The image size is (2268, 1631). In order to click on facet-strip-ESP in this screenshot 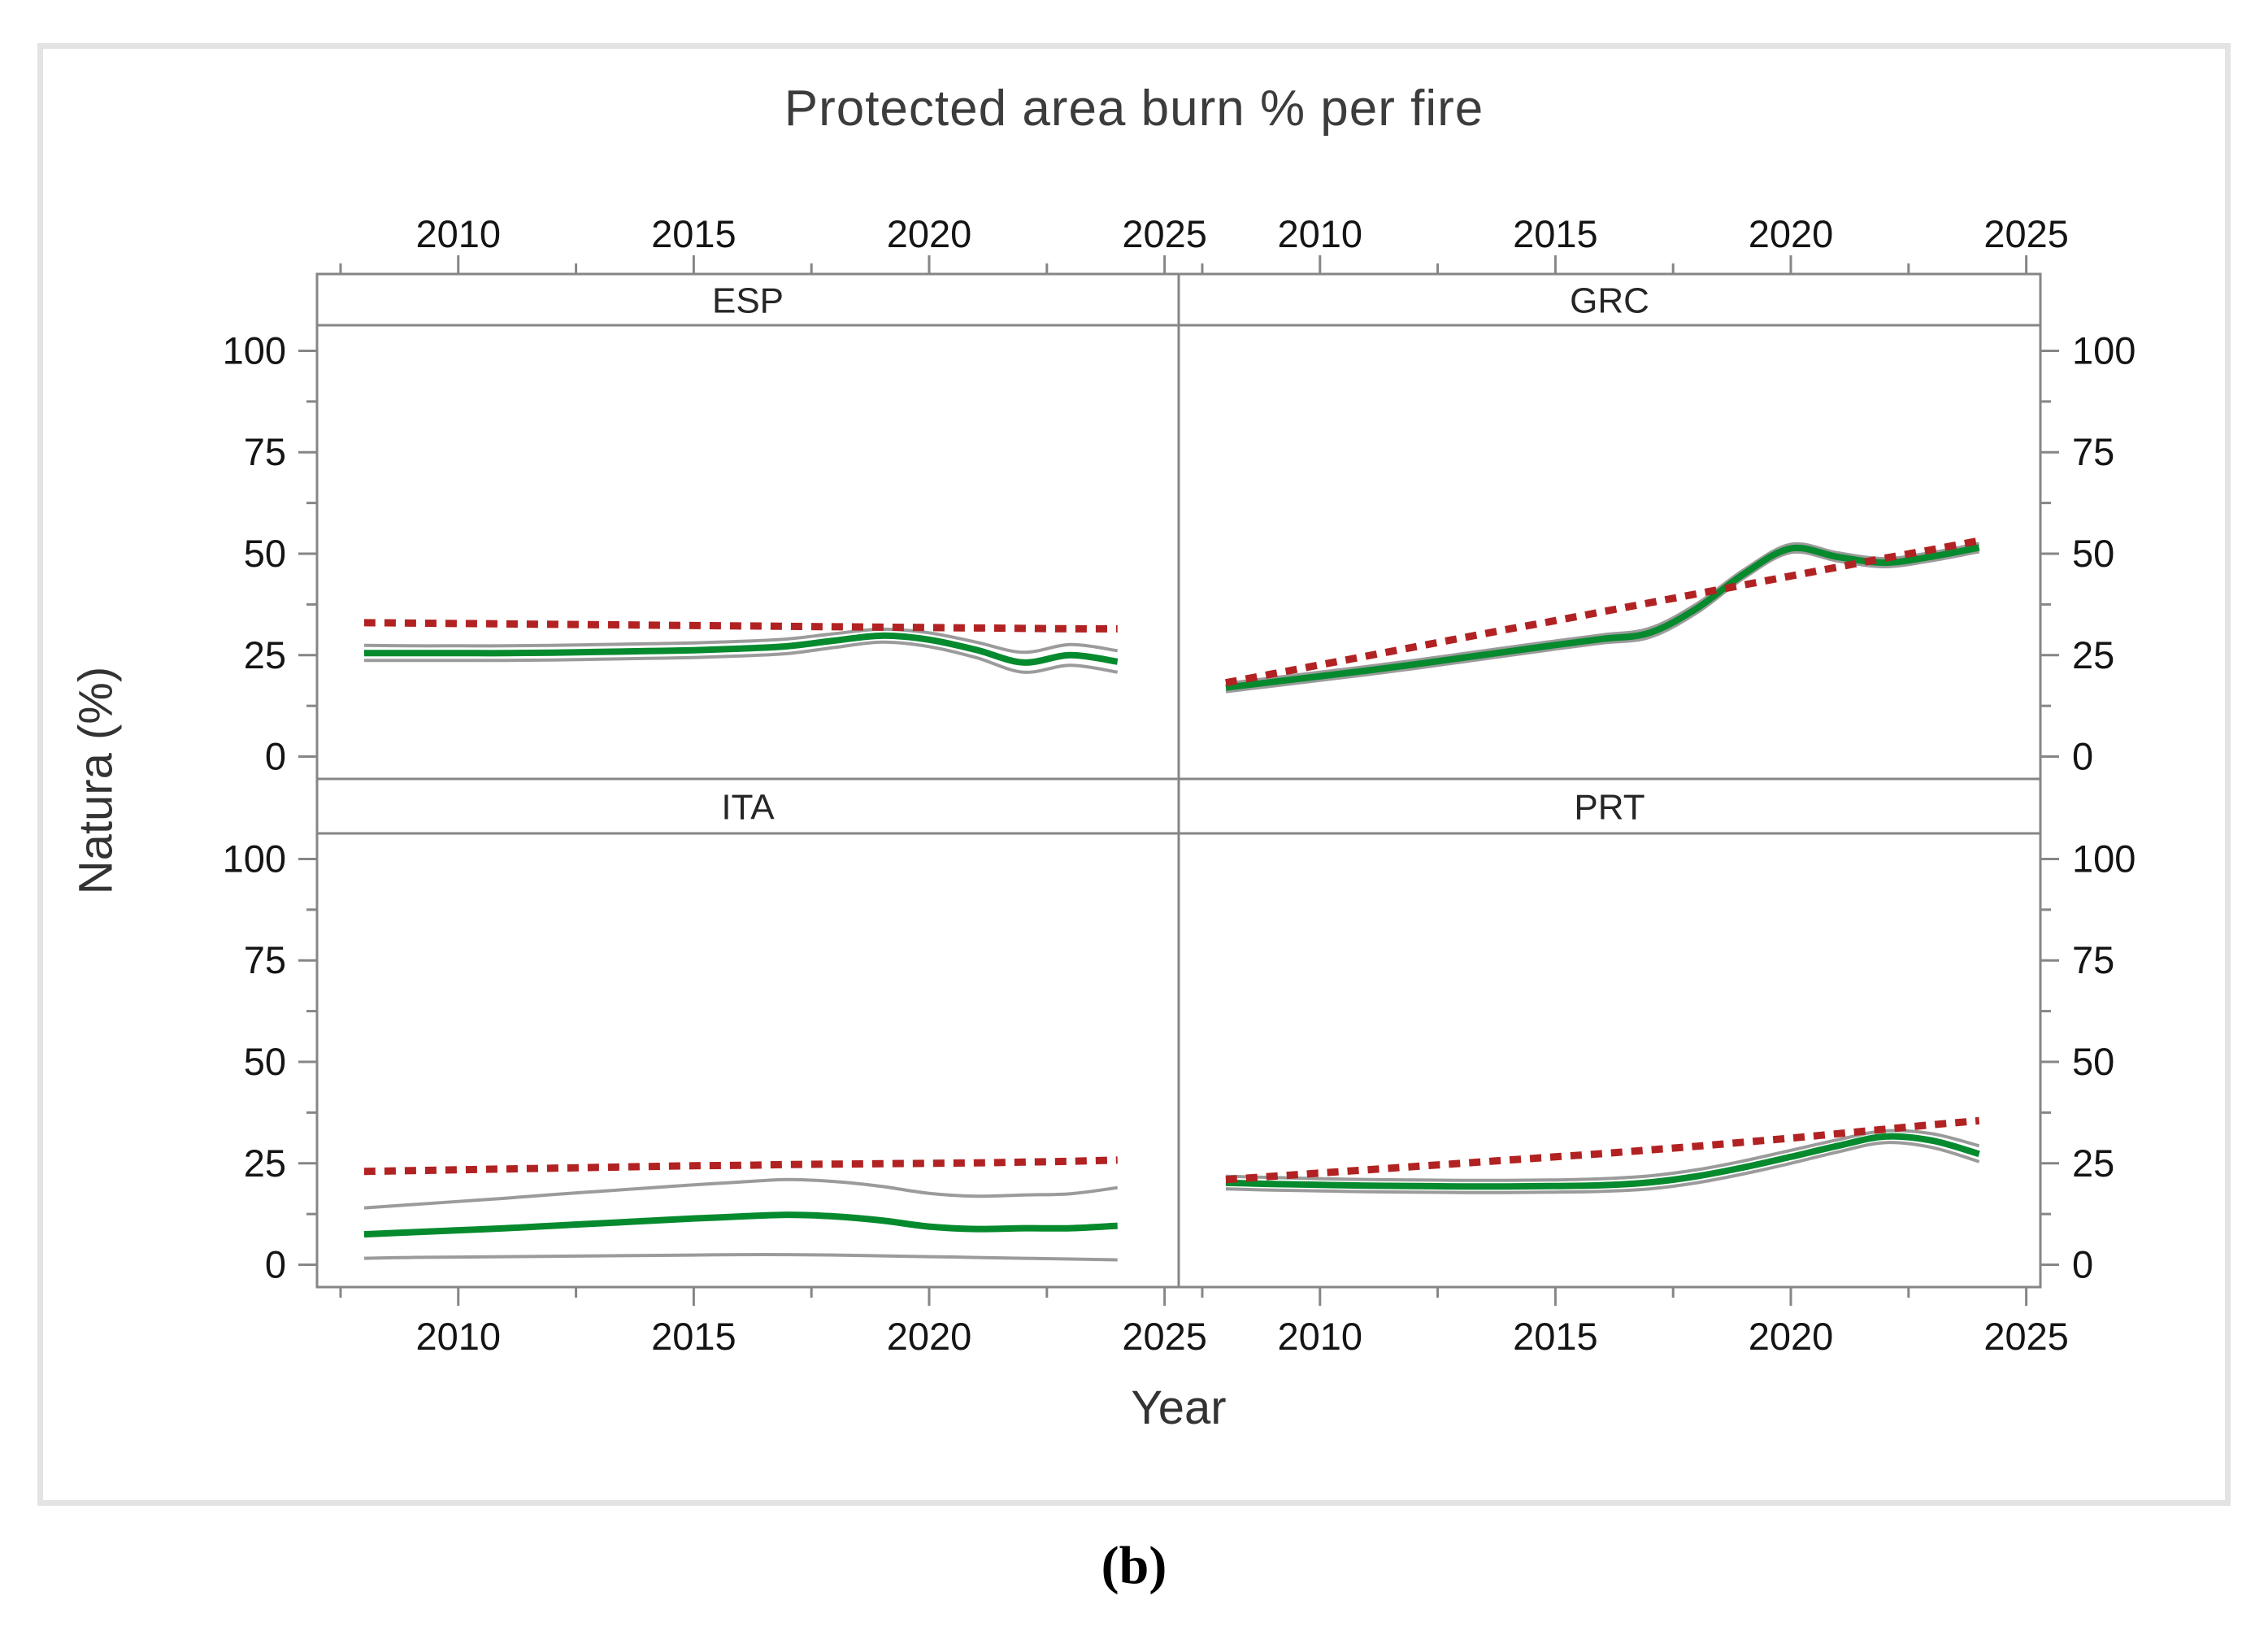, I will do `click(747, 300)`.